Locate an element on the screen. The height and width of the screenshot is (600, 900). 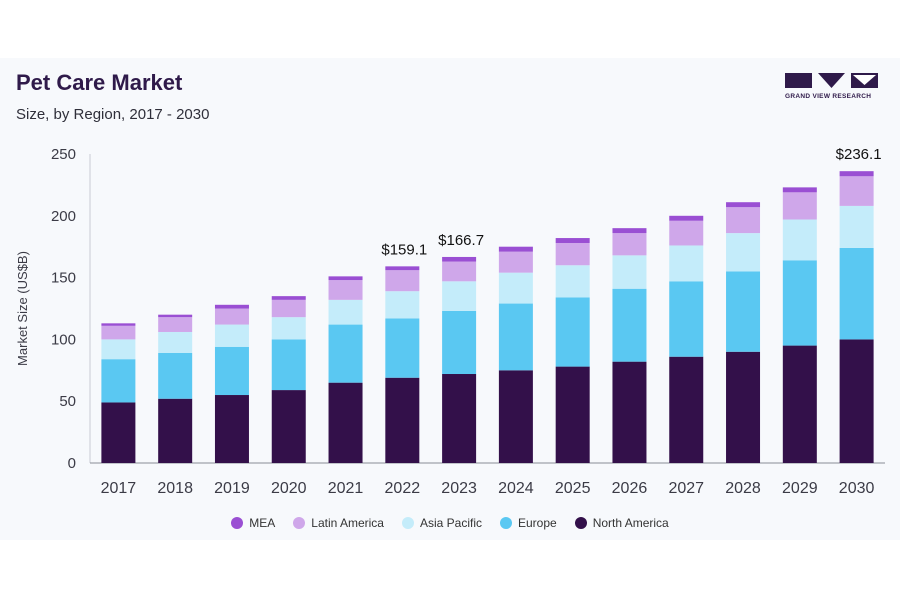
y-tick-label: 150 is located at coordinates (63, 278).